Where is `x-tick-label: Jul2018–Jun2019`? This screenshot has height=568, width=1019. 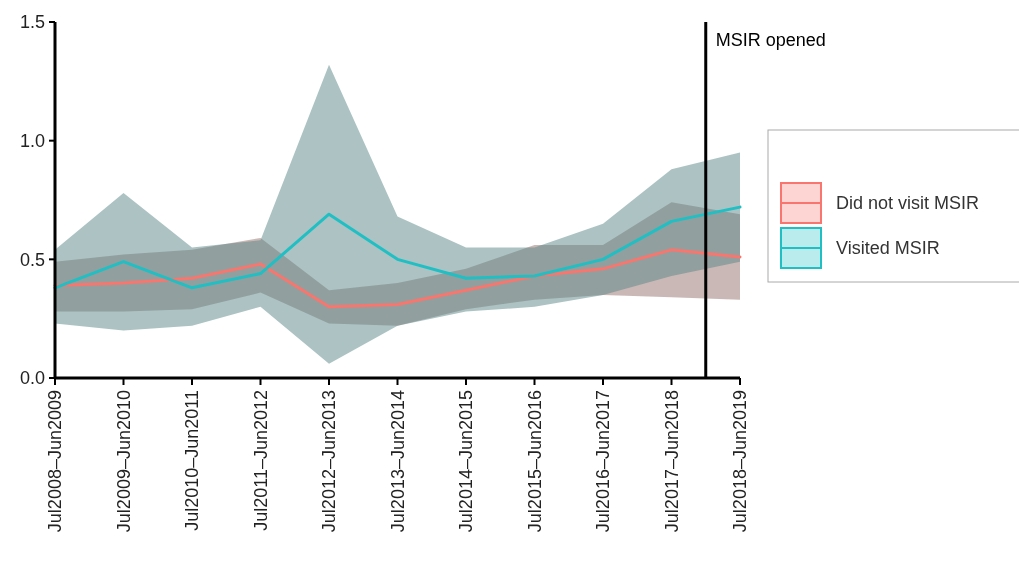 x-tick-label: Jul2018–Jun2019 is located at coordinates (740, 461).